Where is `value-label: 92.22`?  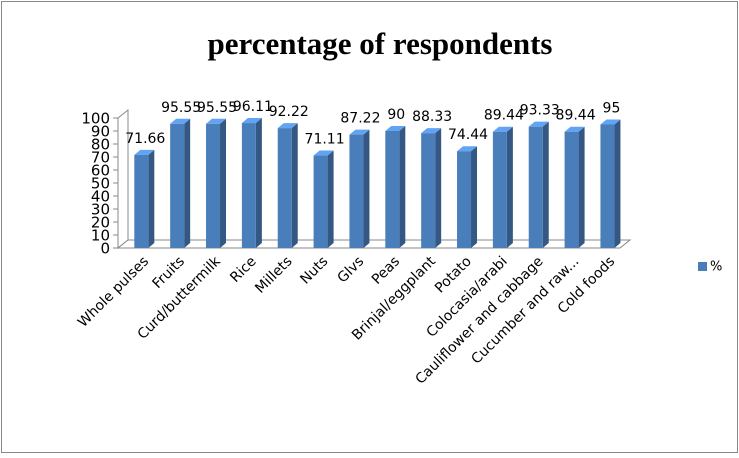
value-label: 92.22 is located at coordinates (289, 112).